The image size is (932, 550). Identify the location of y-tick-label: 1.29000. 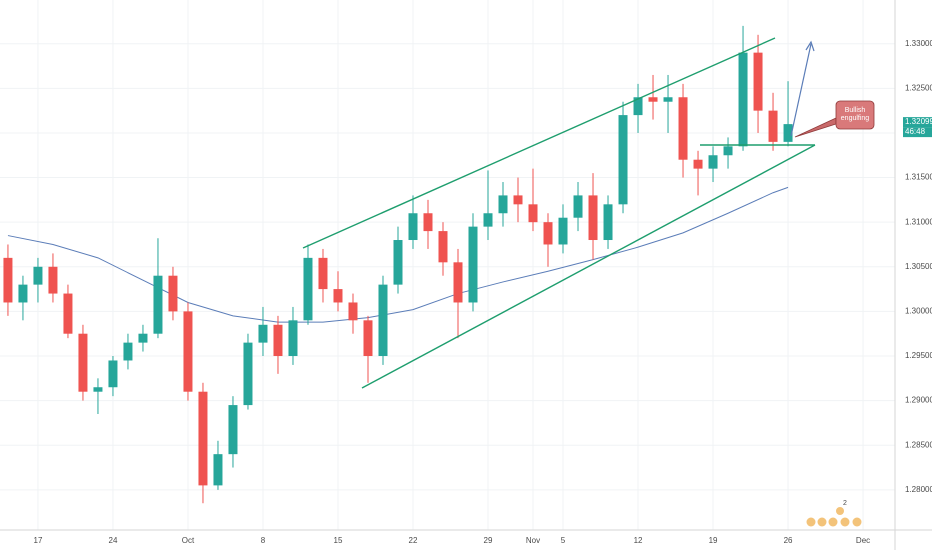
(918, 400).